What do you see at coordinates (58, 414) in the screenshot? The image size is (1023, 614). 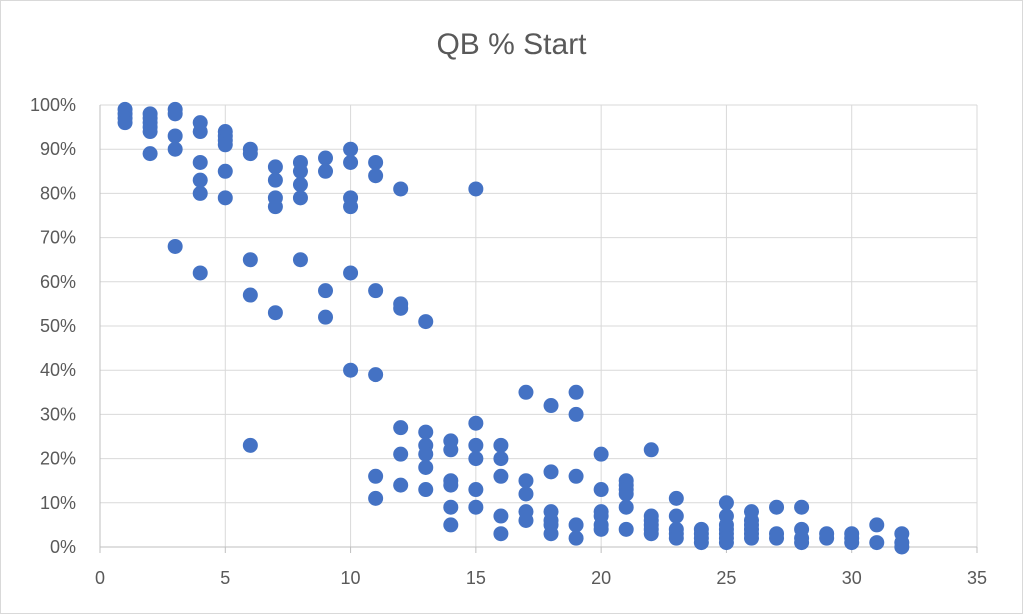 I see `y-tick-label: 30%` at bounding box center [58, 414].